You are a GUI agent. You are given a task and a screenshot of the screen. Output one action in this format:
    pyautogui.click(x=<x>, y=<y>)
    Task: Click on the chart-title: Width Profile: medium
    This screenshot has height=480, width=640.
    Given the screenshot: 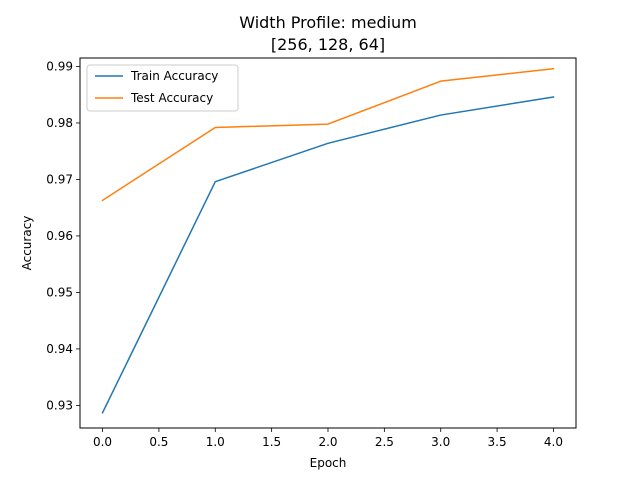 What is the action you would take?
    pyautogui.click(x=328, y=22)
    